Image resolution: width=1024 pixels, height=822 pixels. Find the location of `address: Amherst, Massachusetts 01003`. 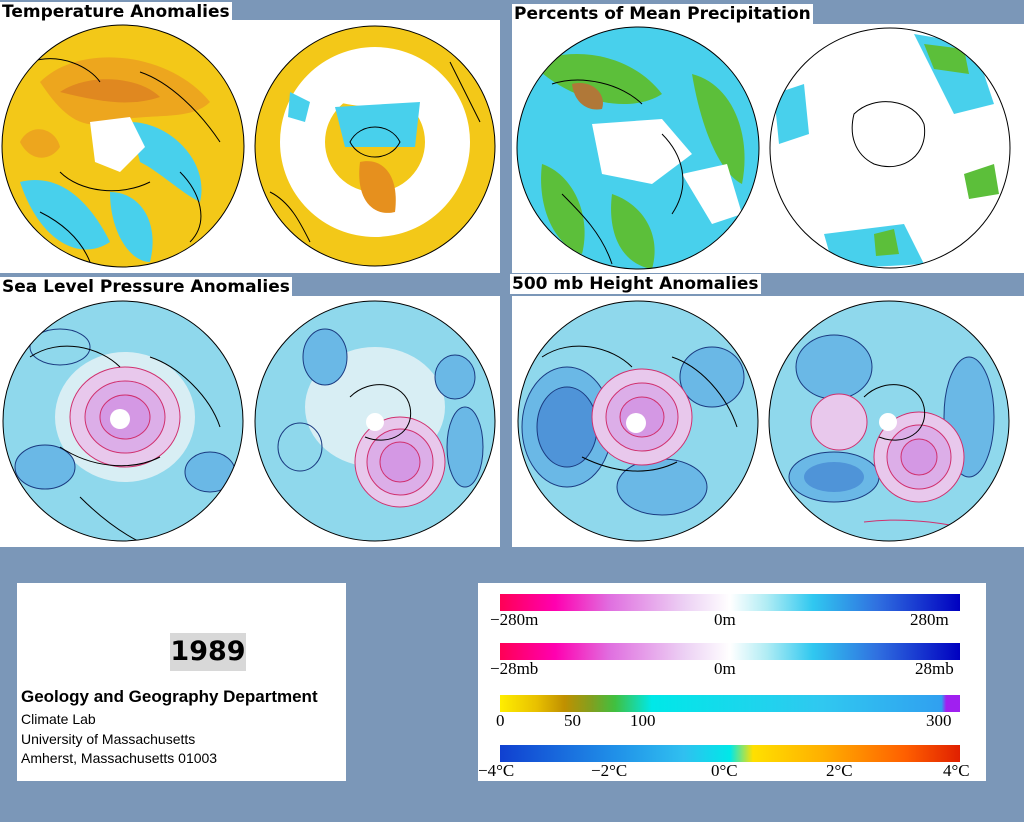

address: Amherst, Massachusetts 01003 is located at coordinates (119, 758).